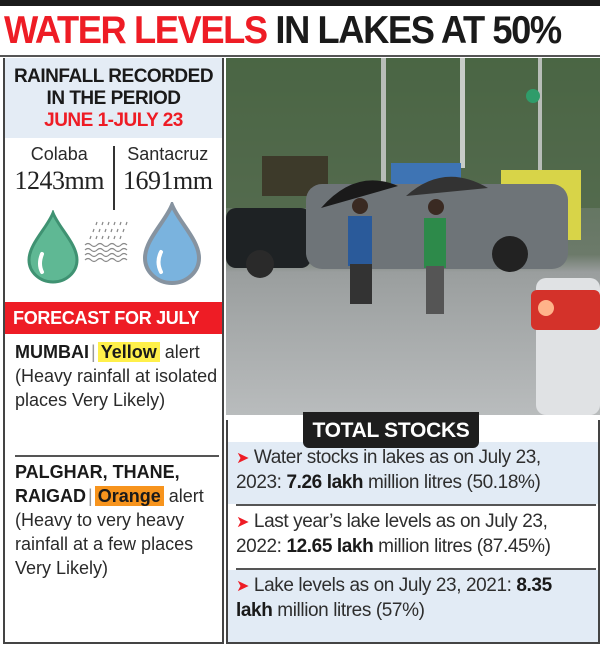  What do you see at coordinates (300, 56) in the screenshot?
I see `headline-rule` at bounding box center [300, 56].